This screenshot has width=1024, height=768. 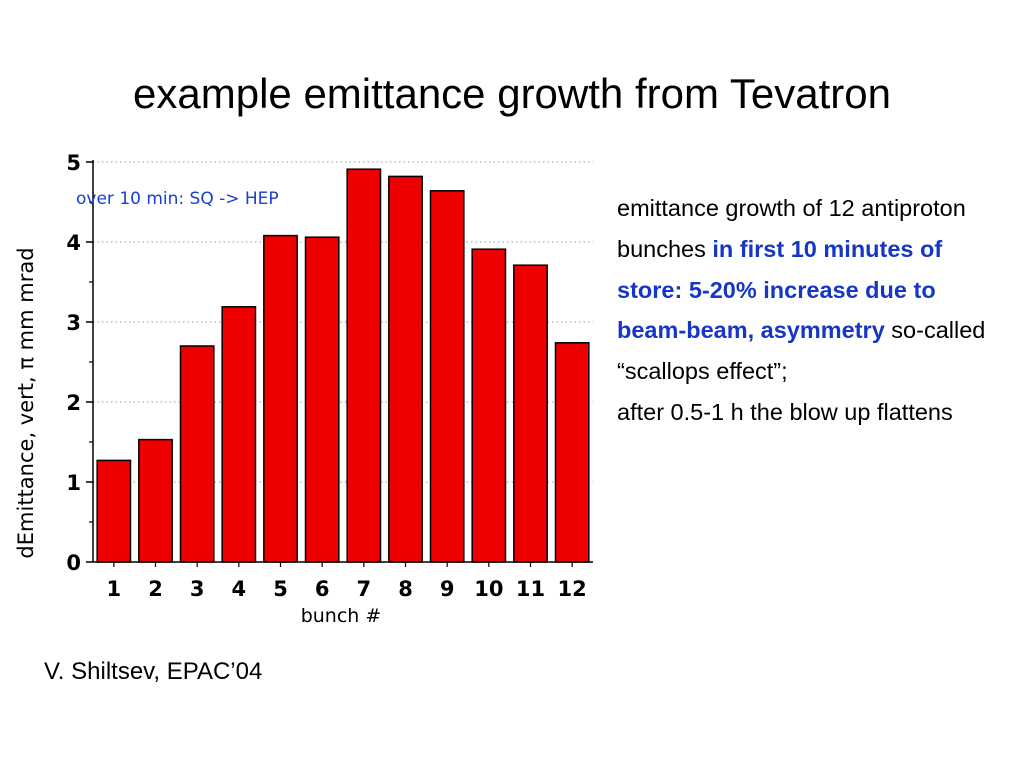 I want to click on x-tick-label-6: 6, so click(x=322, y=589).